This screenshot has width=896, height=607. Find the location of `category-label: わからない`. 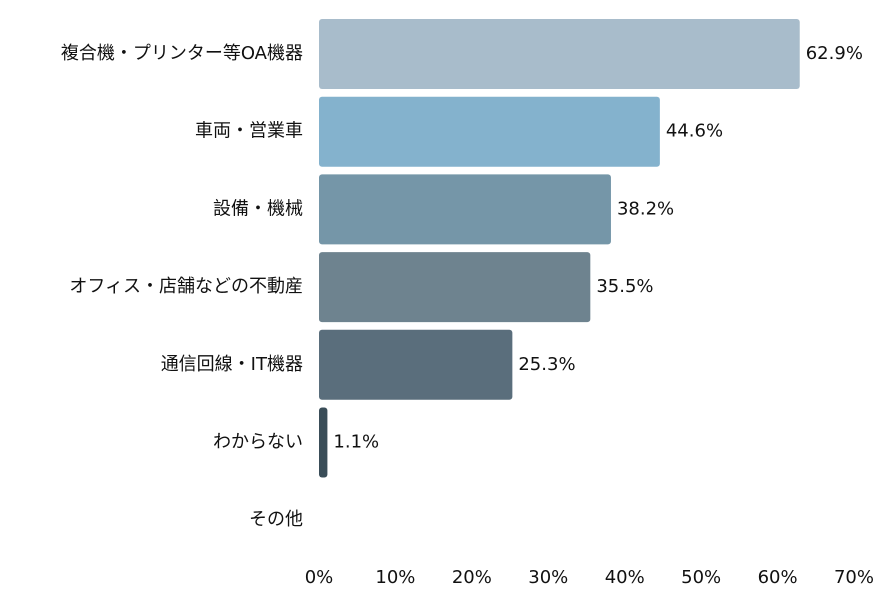

category-label: わからない is located at coordinates (258, 442).